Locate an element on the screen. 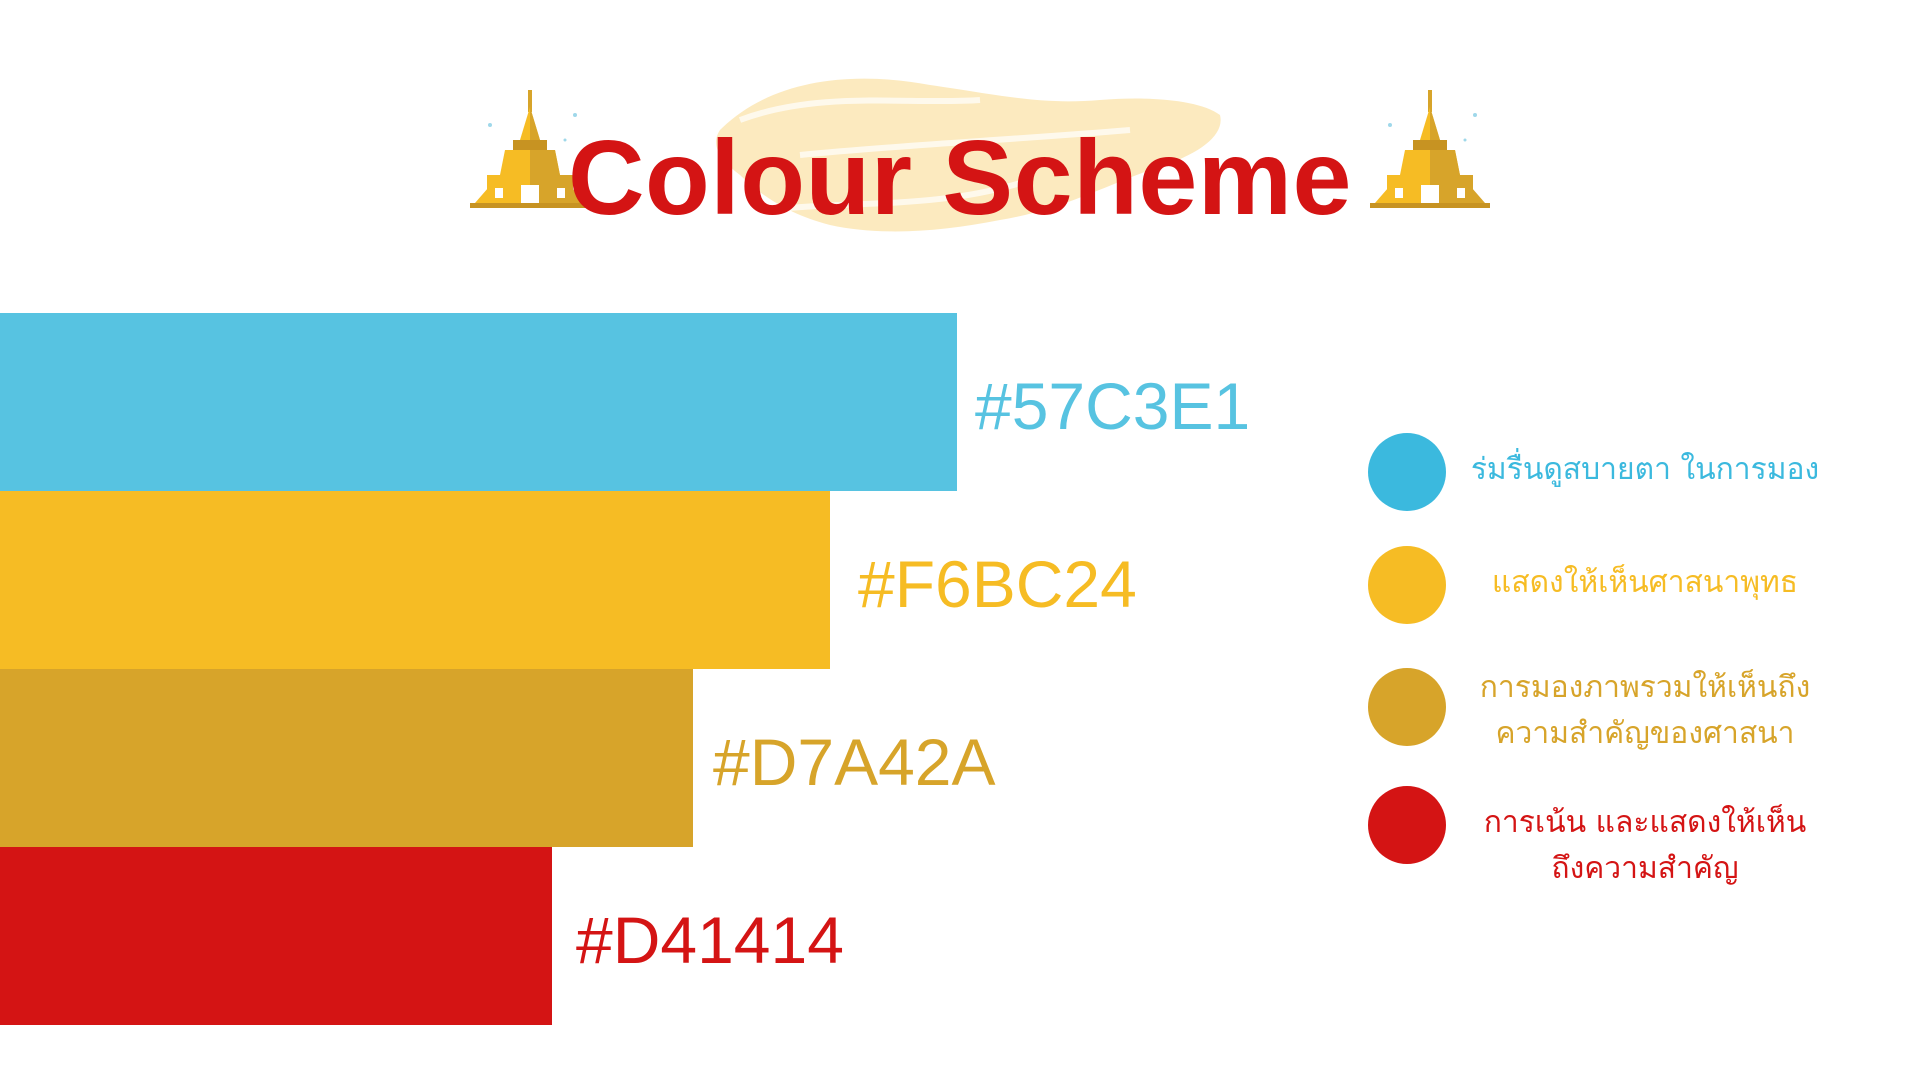 This screenshot has width=1920, height=1080. legend-text-gold: การมองภาพรวมให้เห็นถึง ความสำคัญของศาสนา is located at coordinates (1645, 710).